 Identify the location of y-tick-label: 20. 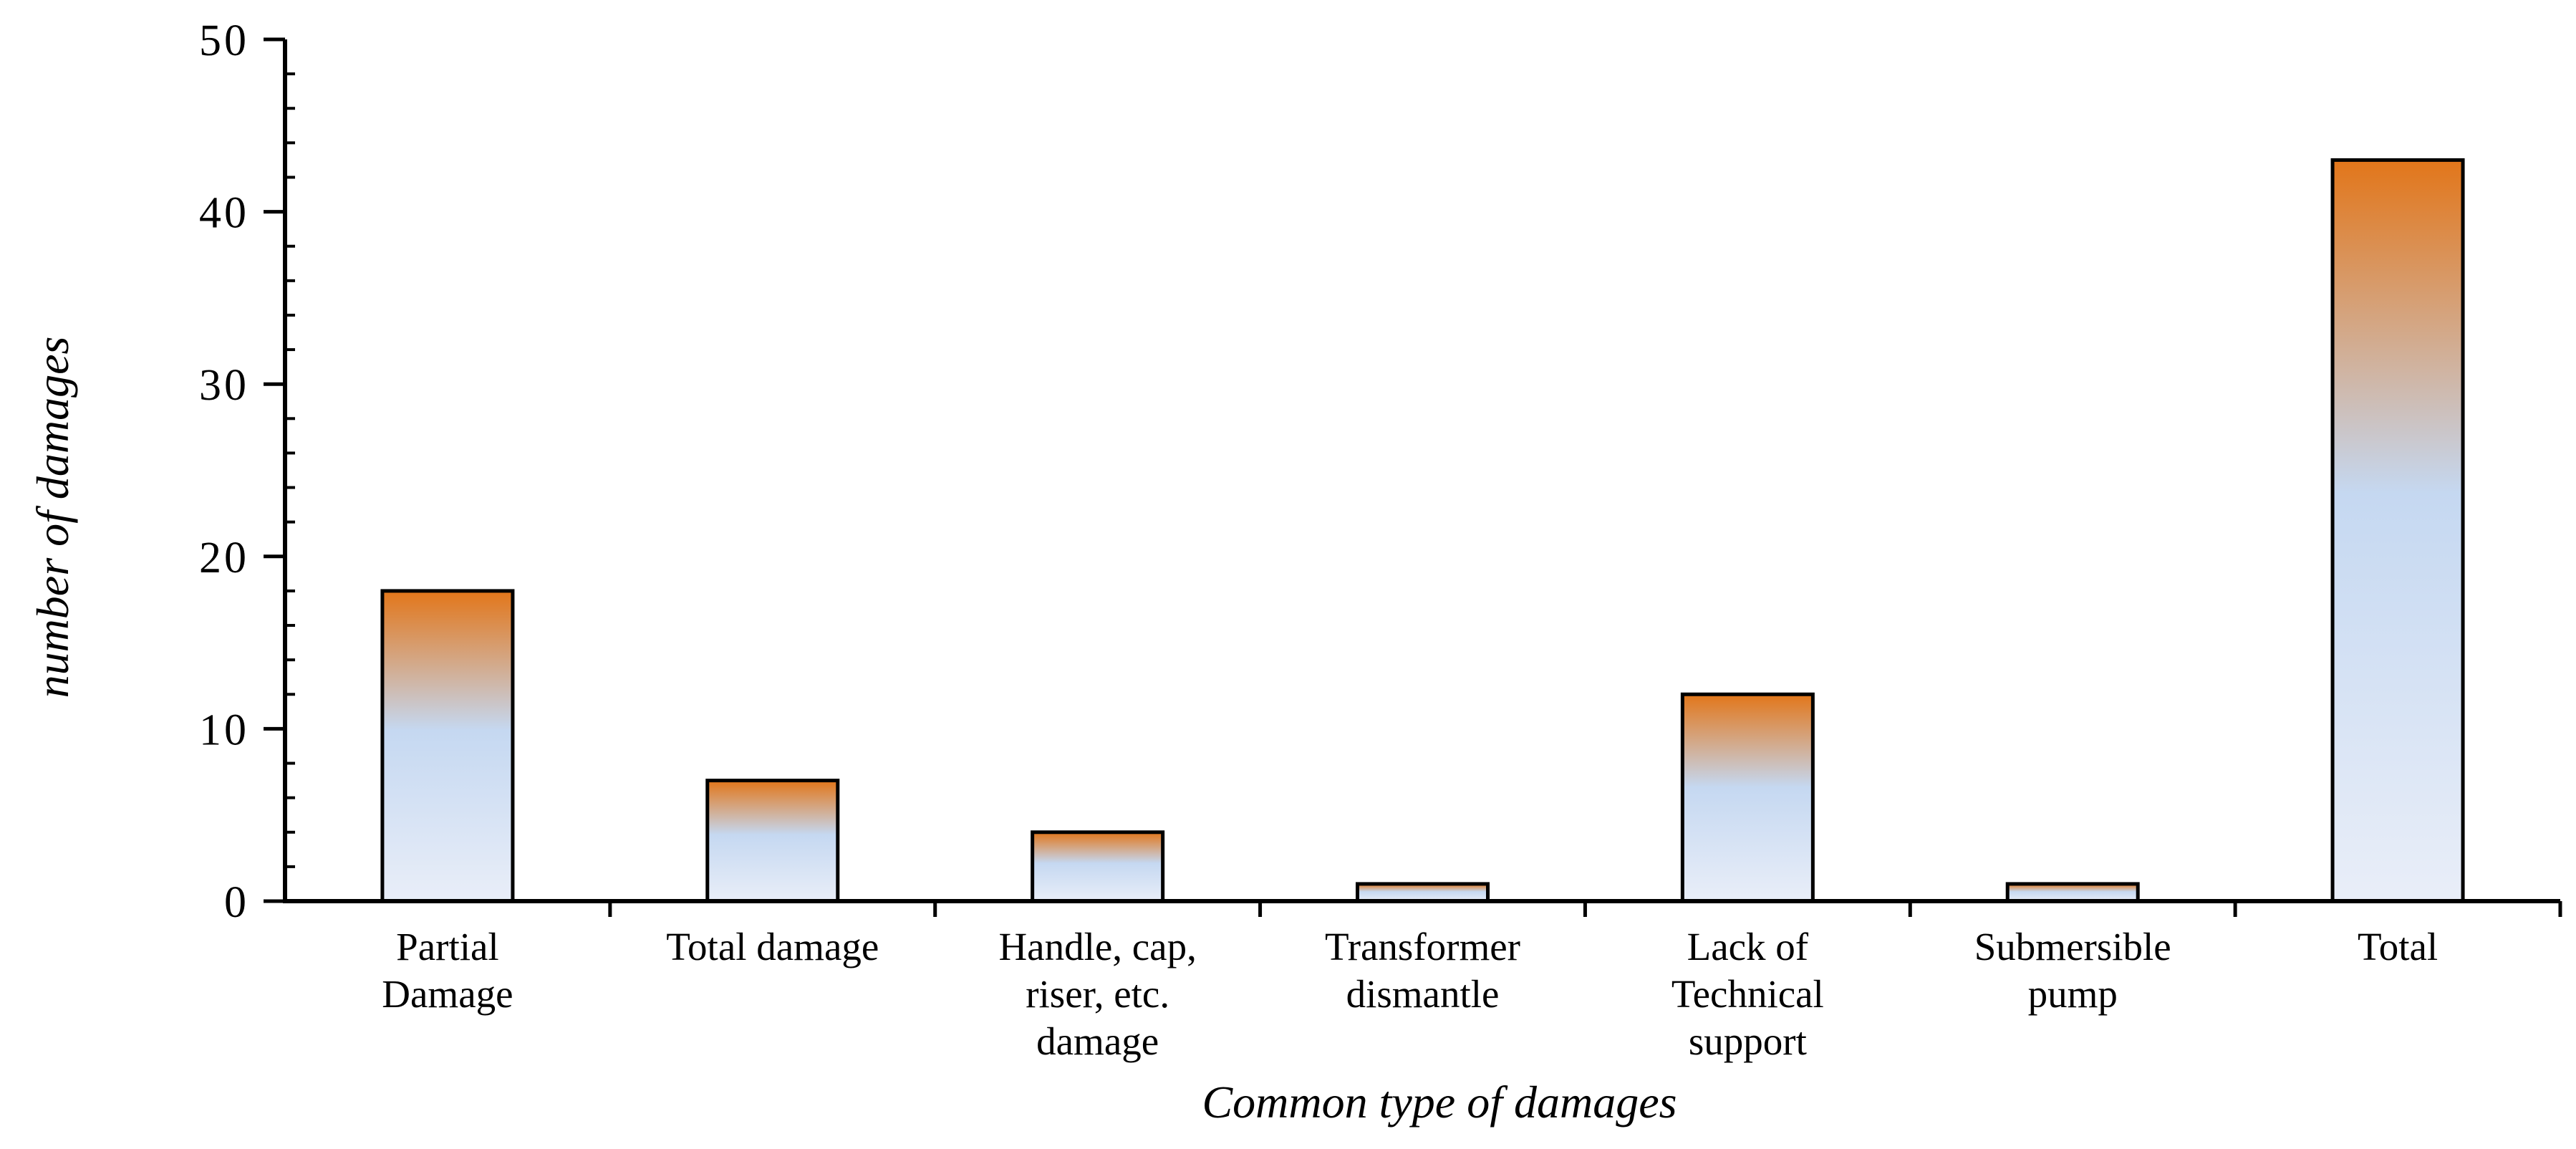
(224, 558).